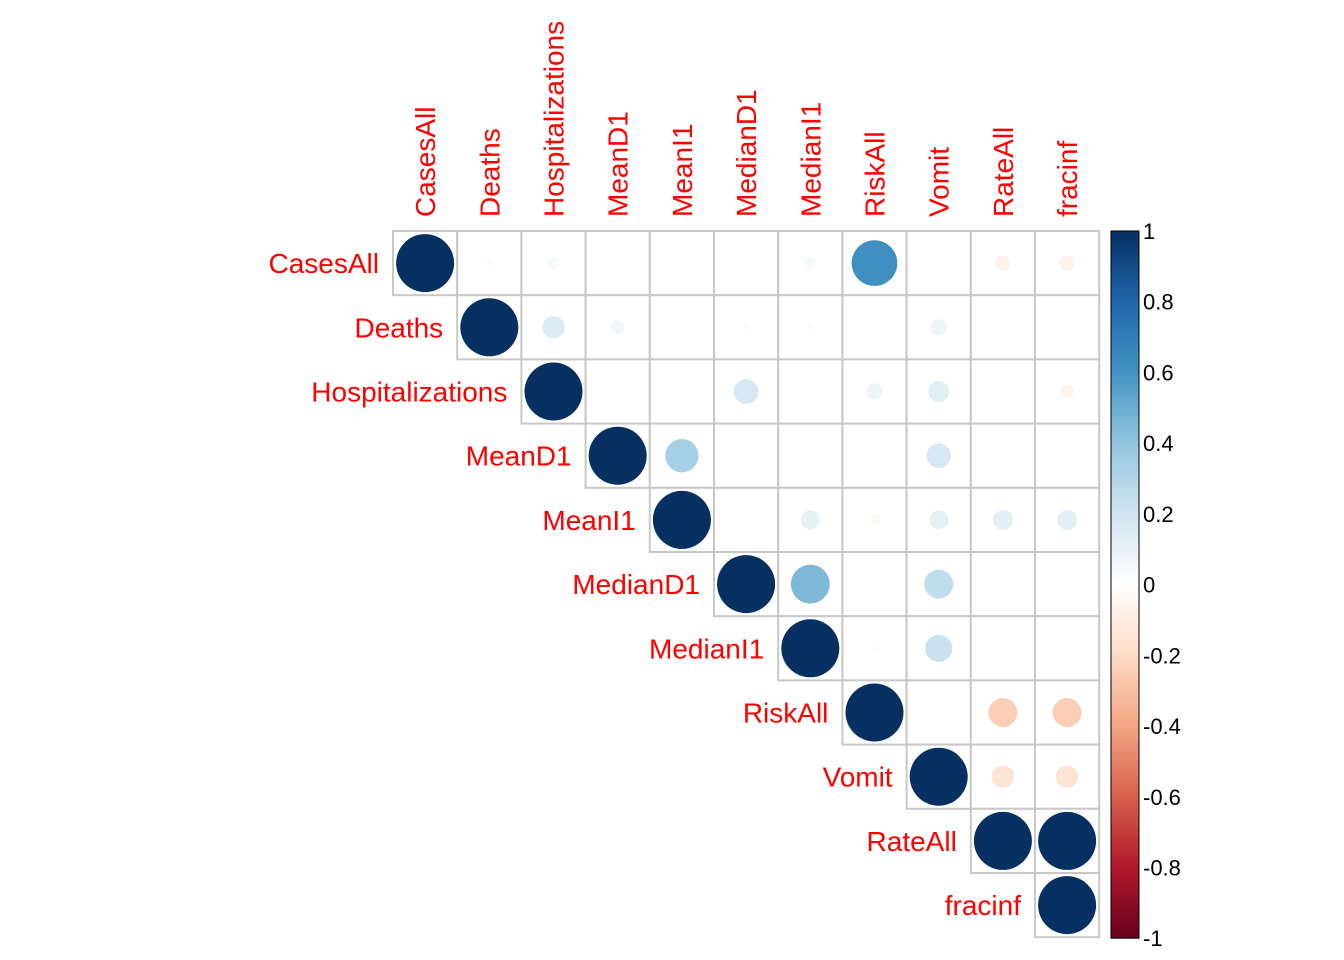 The height and width of the screenshot is (960, 1344). What do you see at coordinates (810, 327) in the screenshot?
I see `corr-circle-Deaths-MedianI1` at bounding box center [810, 327].